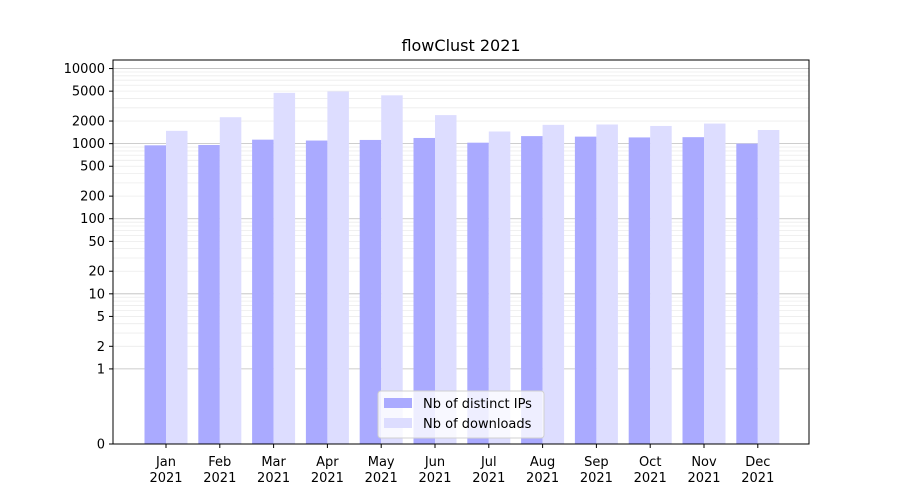  What do you see at coordinates (101, 317) in the screenshot?
I see `y-tick-label: 5` at bounding box center [101, 317].